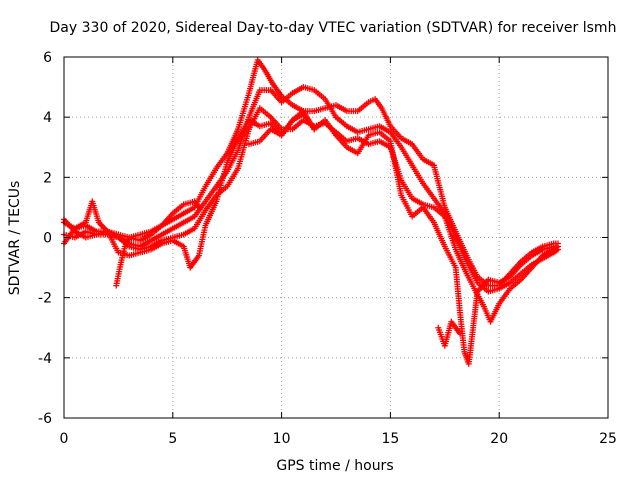  What do you see at coordinates (499, 439) in the screenshot?
I see `x-tick-label: 20` at bounding box center [499, 439].